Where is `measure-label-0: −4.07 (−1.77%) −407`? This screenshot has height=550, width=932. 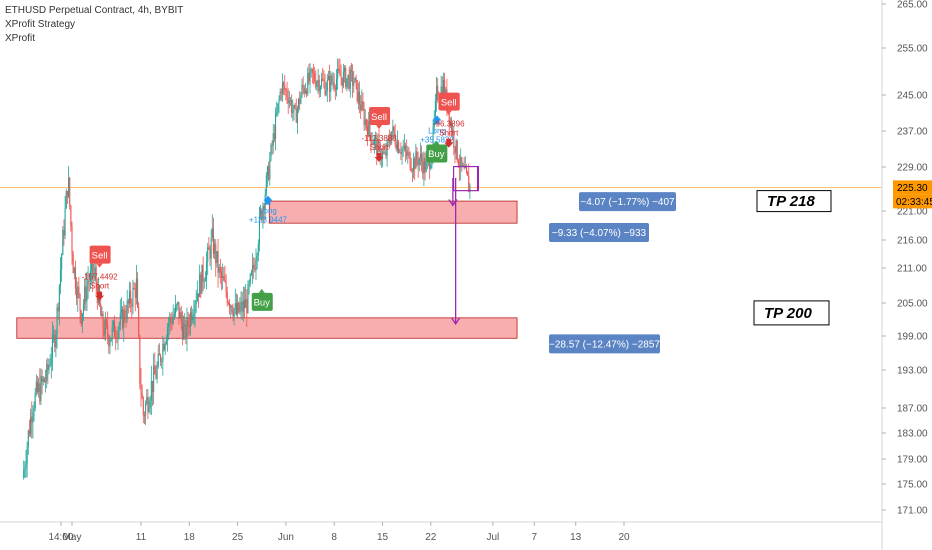
measure-label-0: −4.07 (−1.77%) −407 is located at coordinates (627, 202).